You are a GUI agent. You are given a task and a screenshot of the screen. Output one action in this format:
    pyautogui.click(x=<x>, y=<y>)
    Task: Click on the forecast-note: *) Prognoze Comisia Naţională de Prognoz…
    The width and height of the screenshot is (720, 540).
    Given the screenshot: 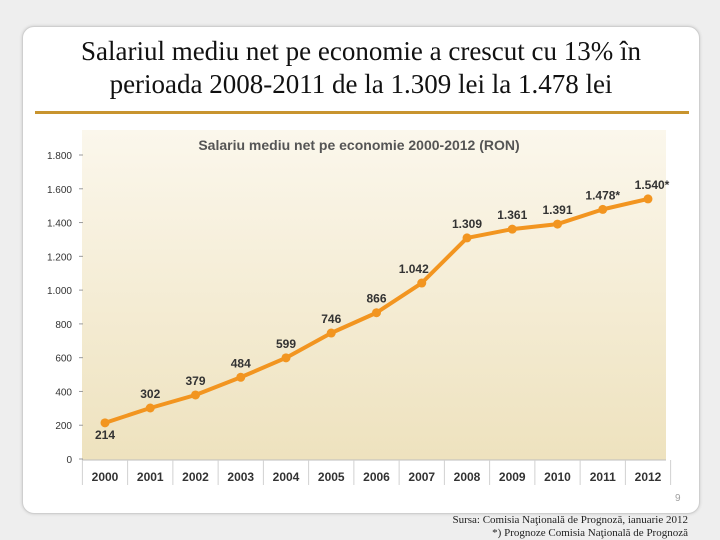 What is the action you would take?
    pyautogui.click(x=590, y=533)
    